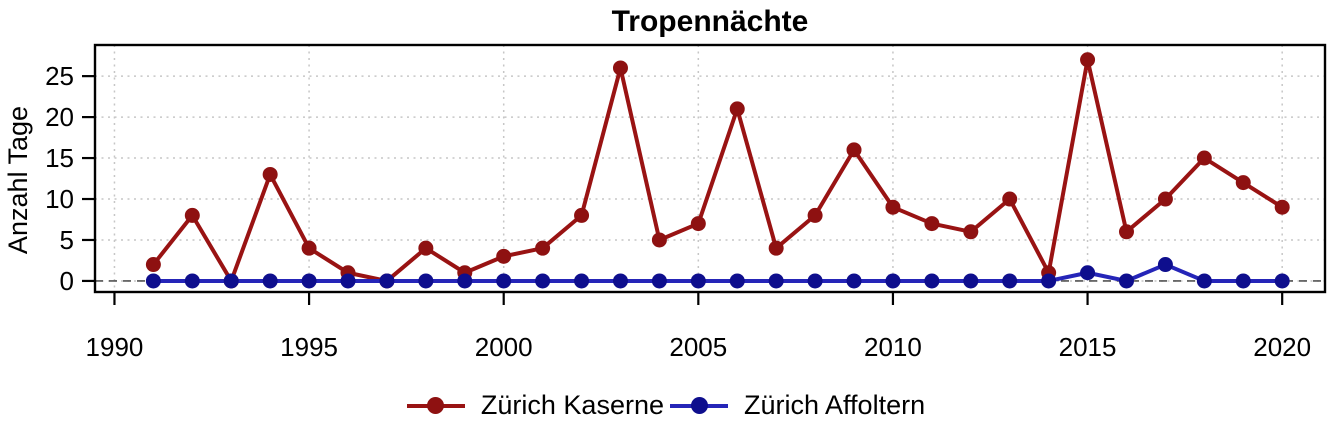 Image resolution: width=1332 pixels, height=429 pixels. Describe the element at coordinates (1126, 281) in the screenshot. I see `data-point-z-rich-affoltern-2016` at that location.